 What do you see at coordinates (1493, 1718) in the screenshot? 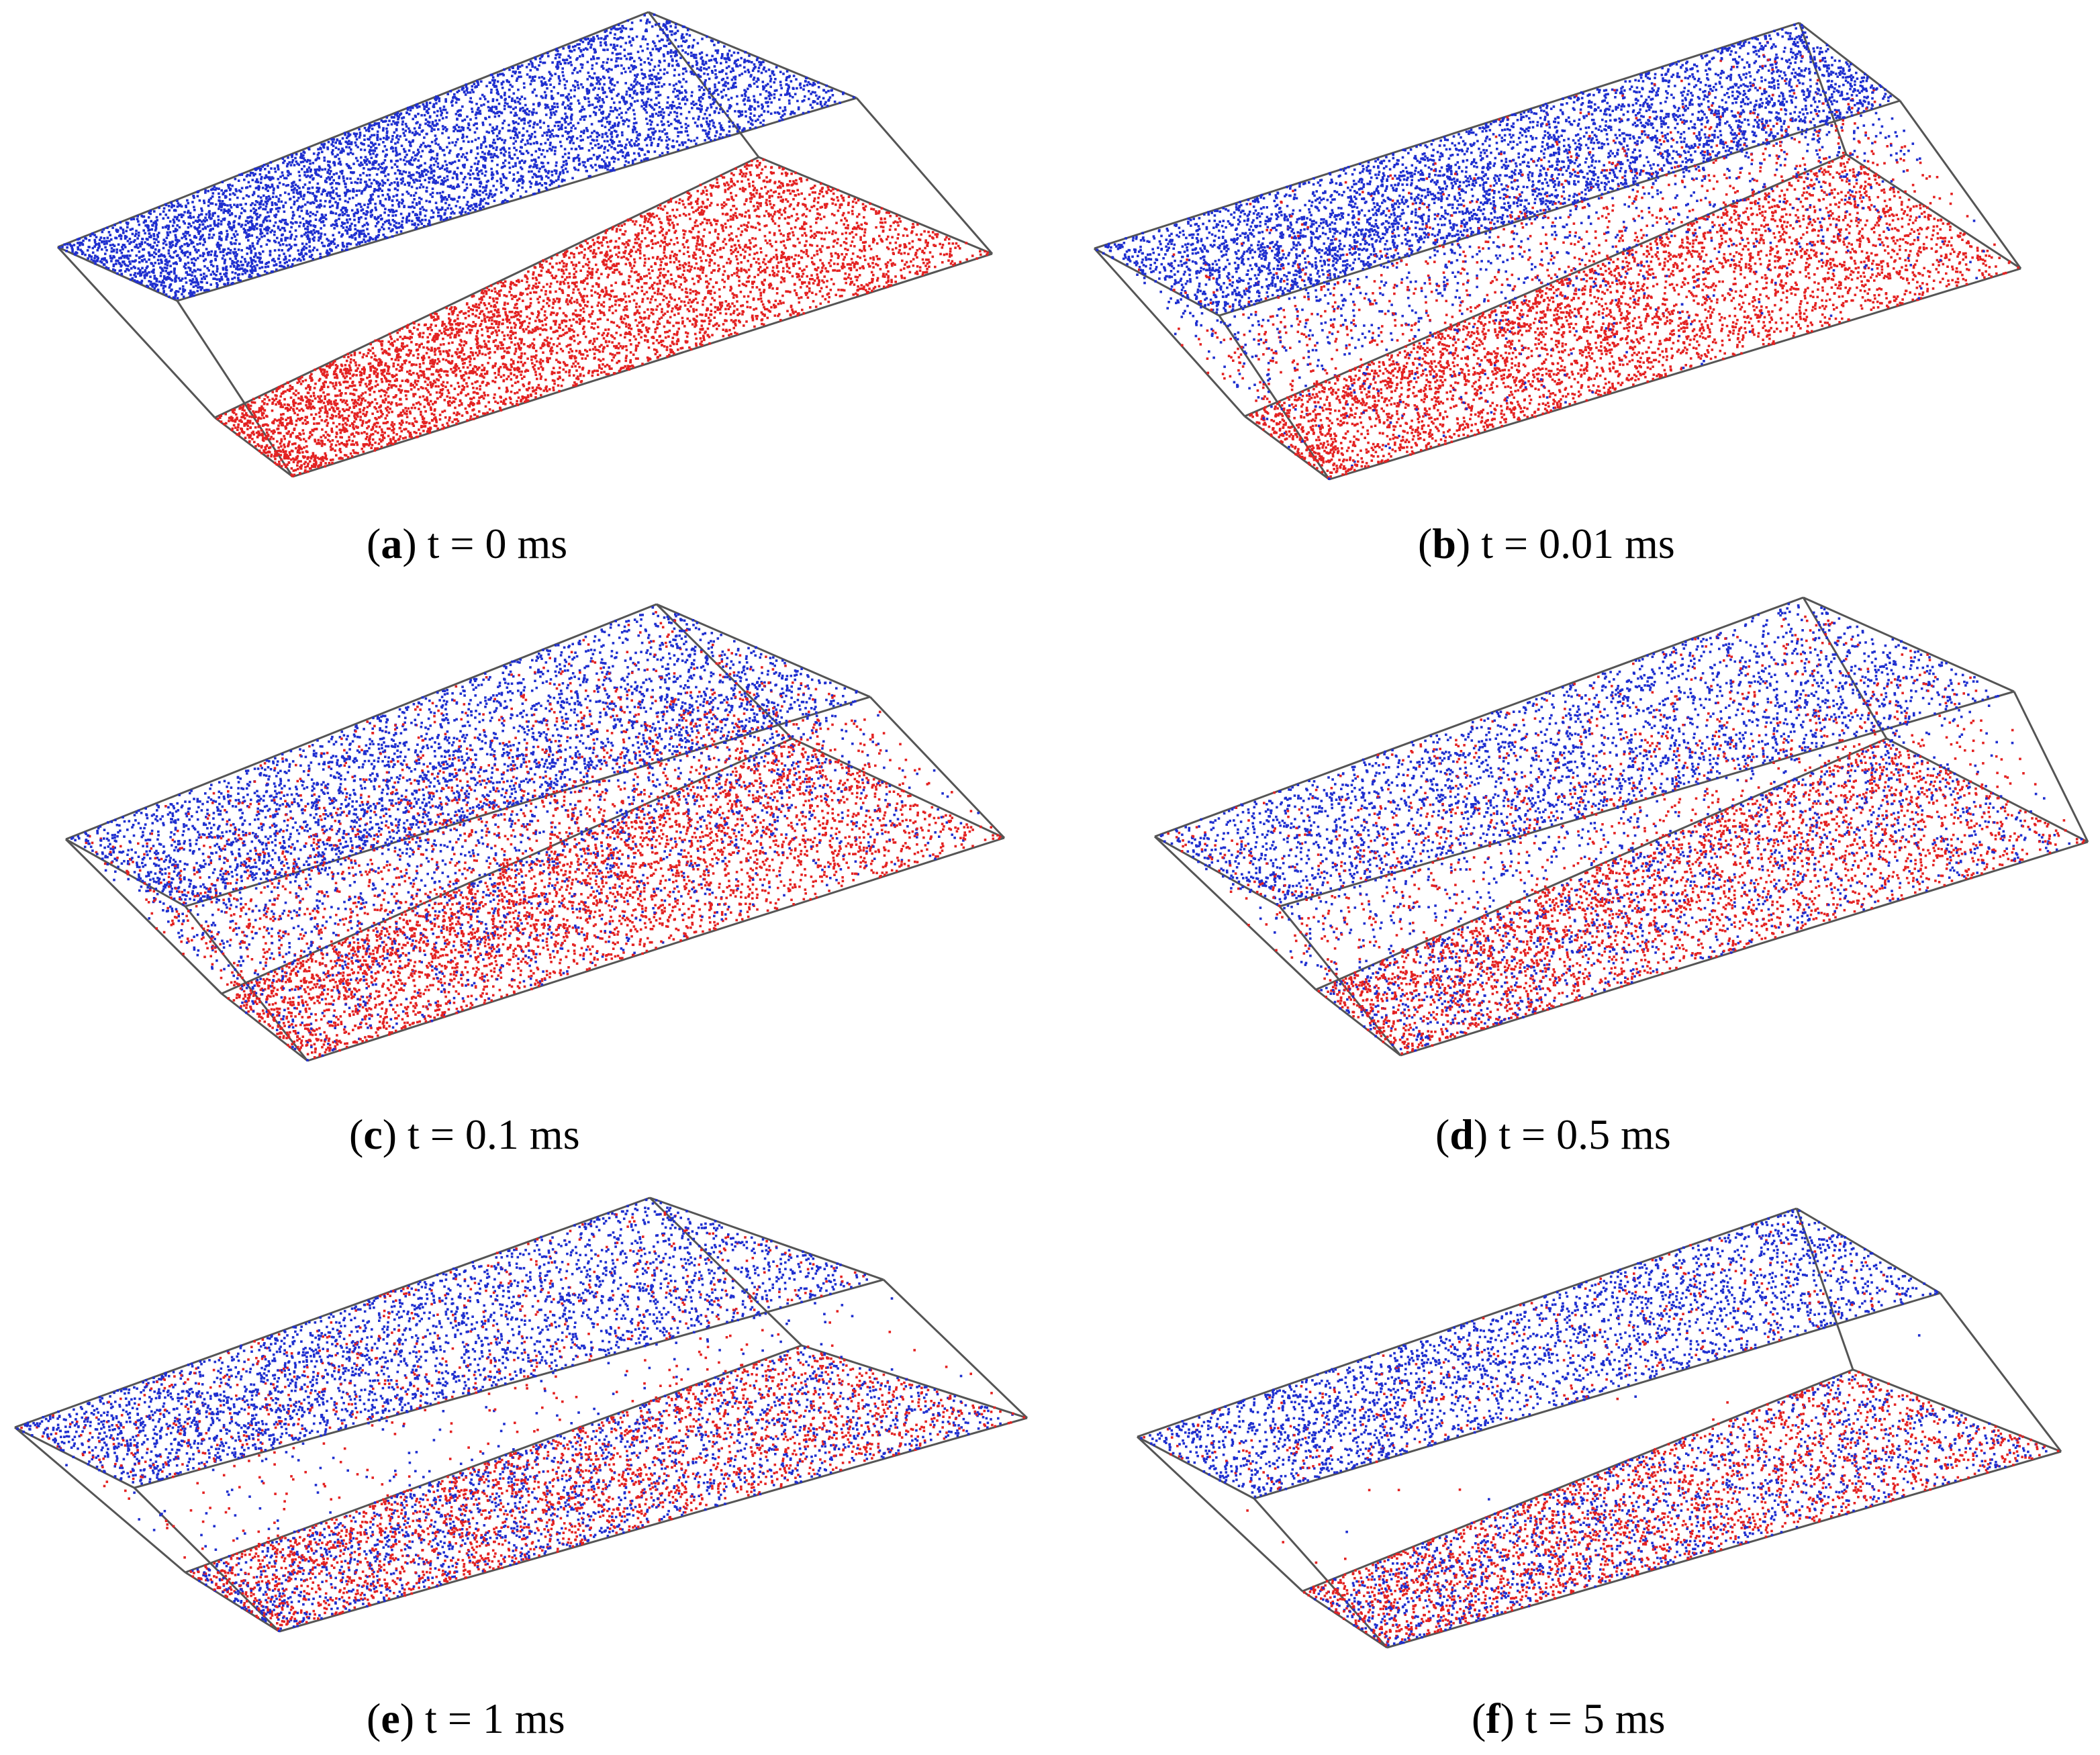
I see `panel-f-letter: f` at bounding box center [1493, 1718].